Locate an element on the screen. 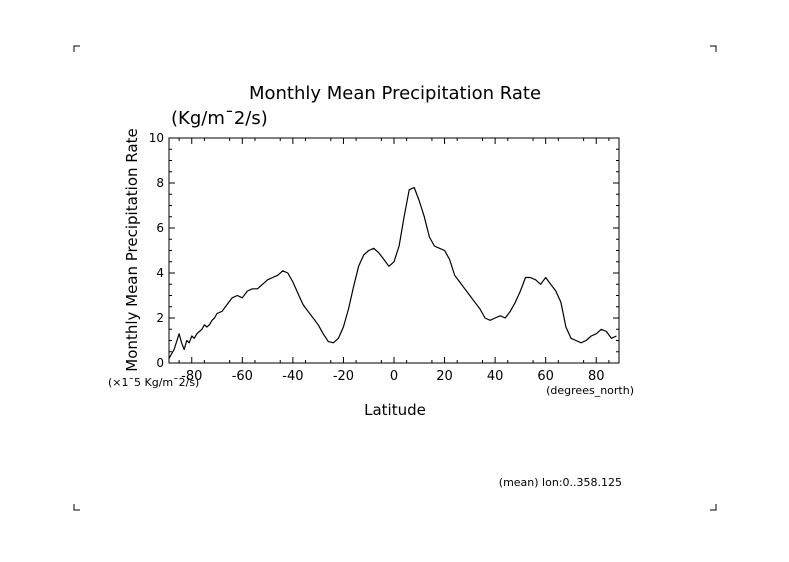 The height and width of the screenshot is (562, 789). x-tick-label: -60 is located at coordinates (242, 376).